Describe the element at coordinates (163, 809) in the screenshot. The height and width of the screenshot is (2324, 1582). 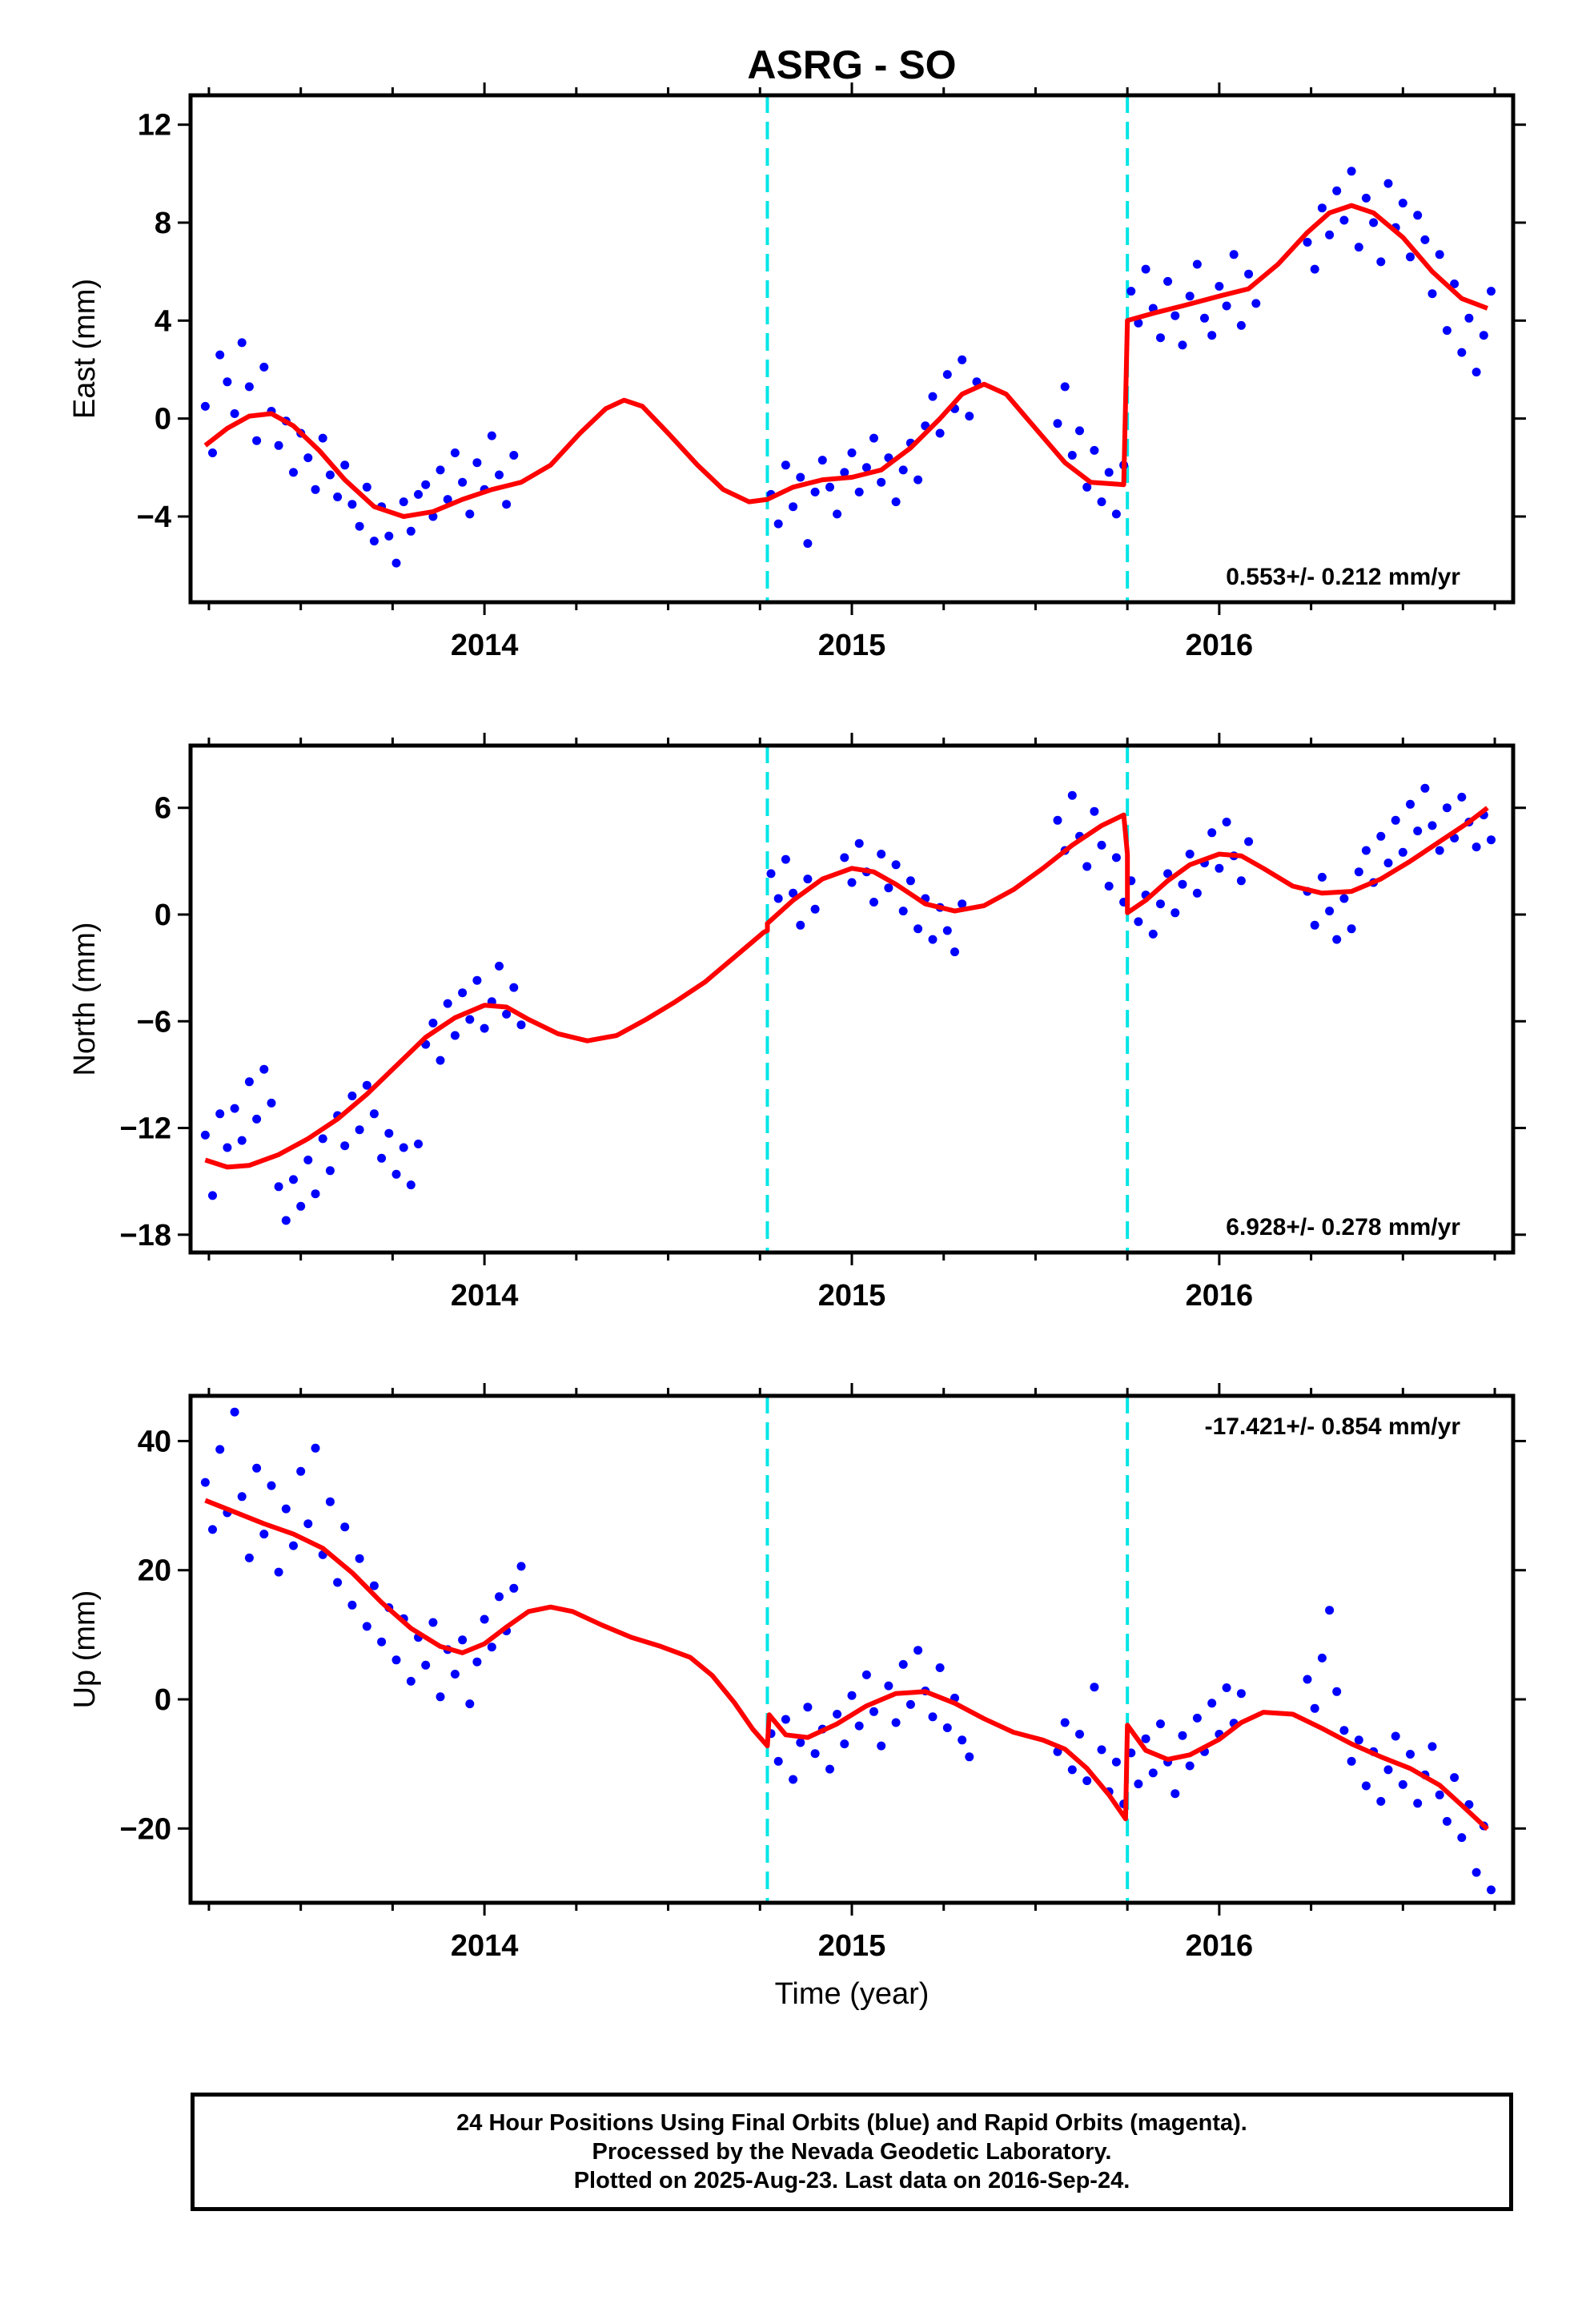
I see `y-tick-label: 6` at that location.